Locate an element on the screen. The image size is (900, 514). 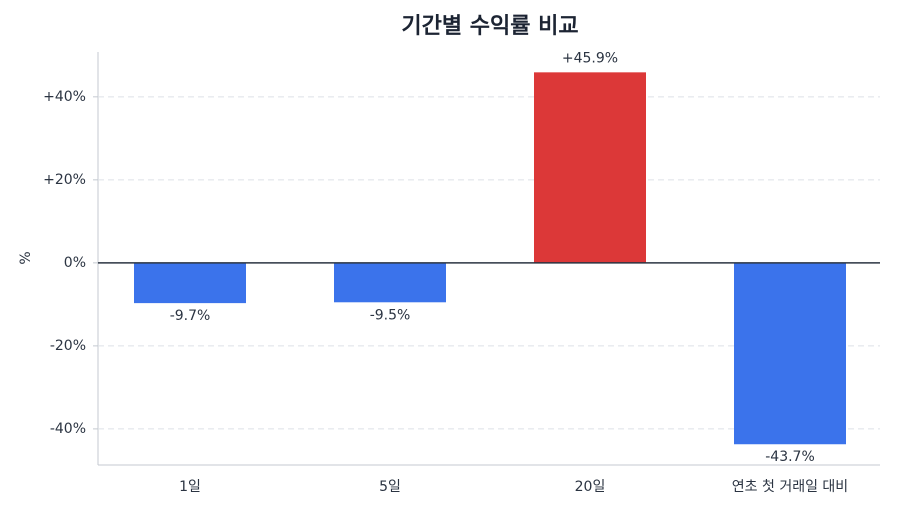
value-label: -9.7% is located at coordinates (190, 316).